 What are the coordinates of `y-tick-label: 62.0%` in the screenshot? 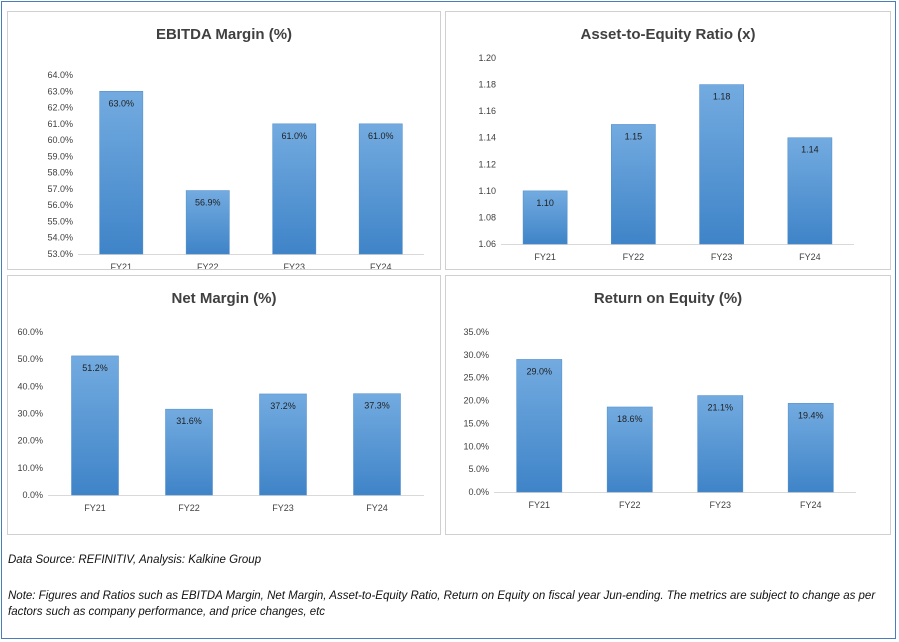 It's located at (60, 108).